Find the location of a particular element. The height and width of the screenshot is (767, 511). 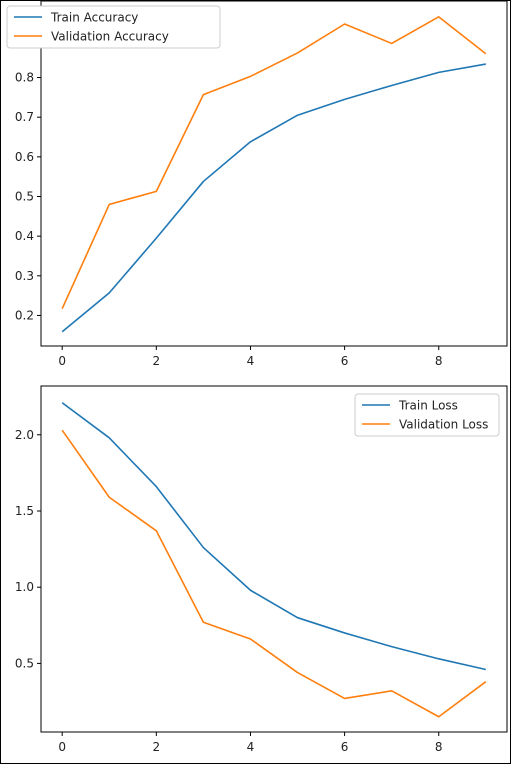

y-tick-label: 0.7 is located at coordinates (24, 117).